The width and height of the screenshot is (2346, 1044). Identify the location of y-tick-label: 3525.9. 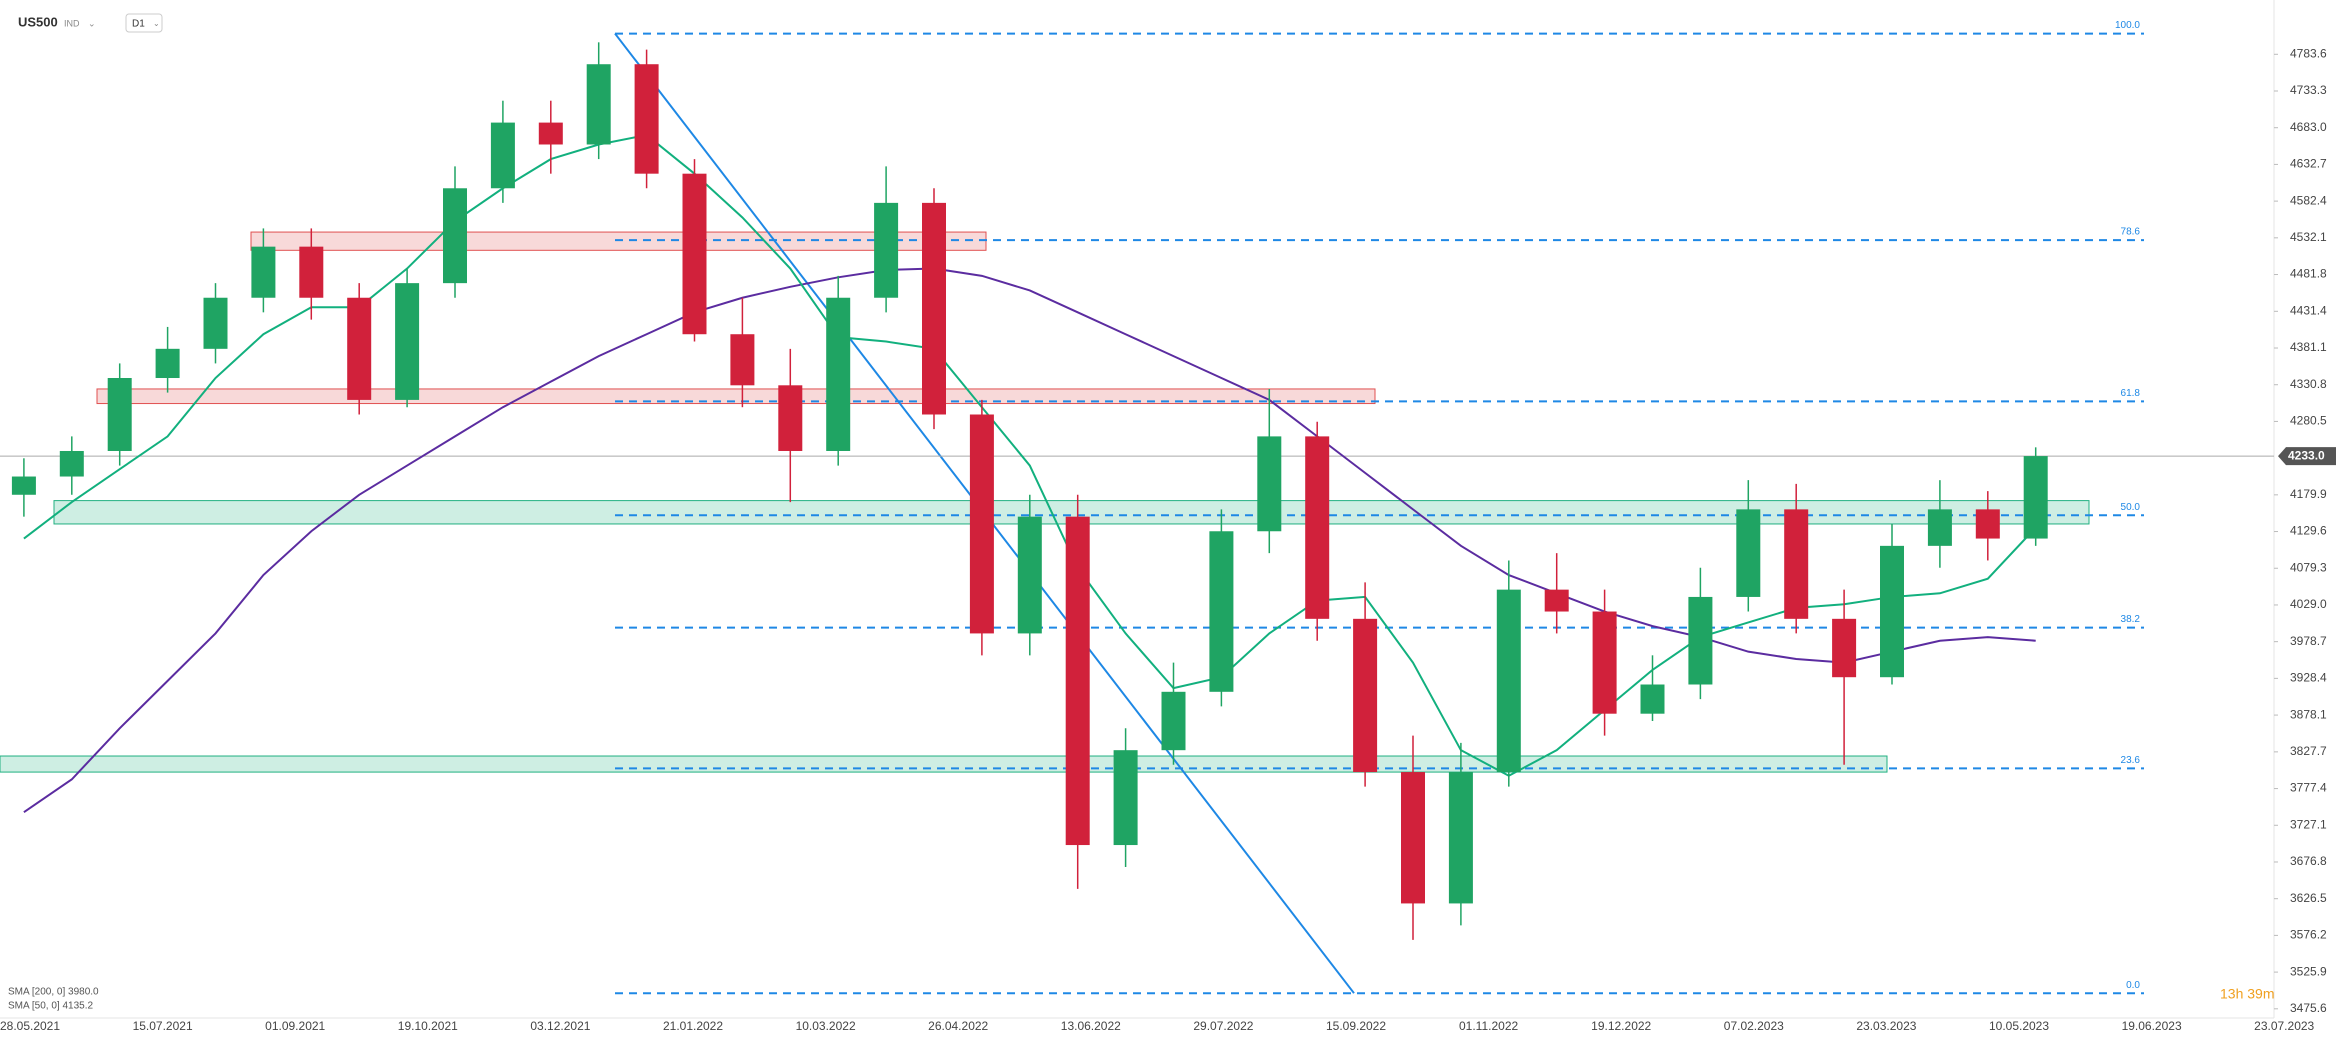
(2308, 971).